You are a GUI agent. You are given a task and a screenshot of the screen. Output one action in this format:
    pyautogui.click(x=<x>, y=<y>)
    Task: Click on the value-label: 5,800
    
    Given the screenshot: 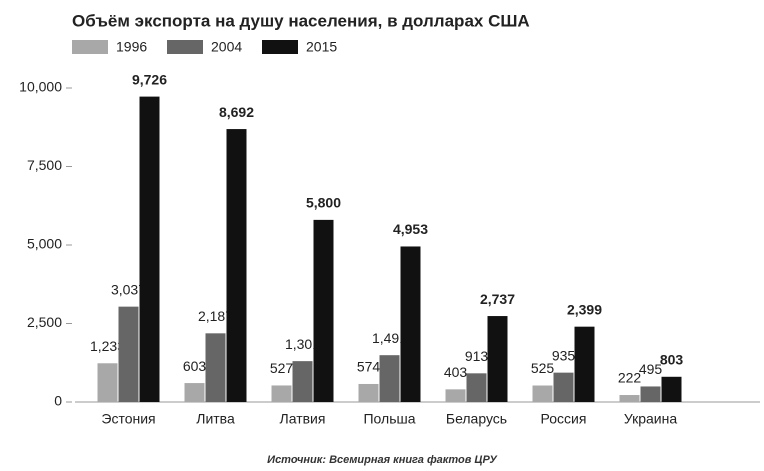 What is the action you would take?
    pyautogui.click(x=323, y=203)
    